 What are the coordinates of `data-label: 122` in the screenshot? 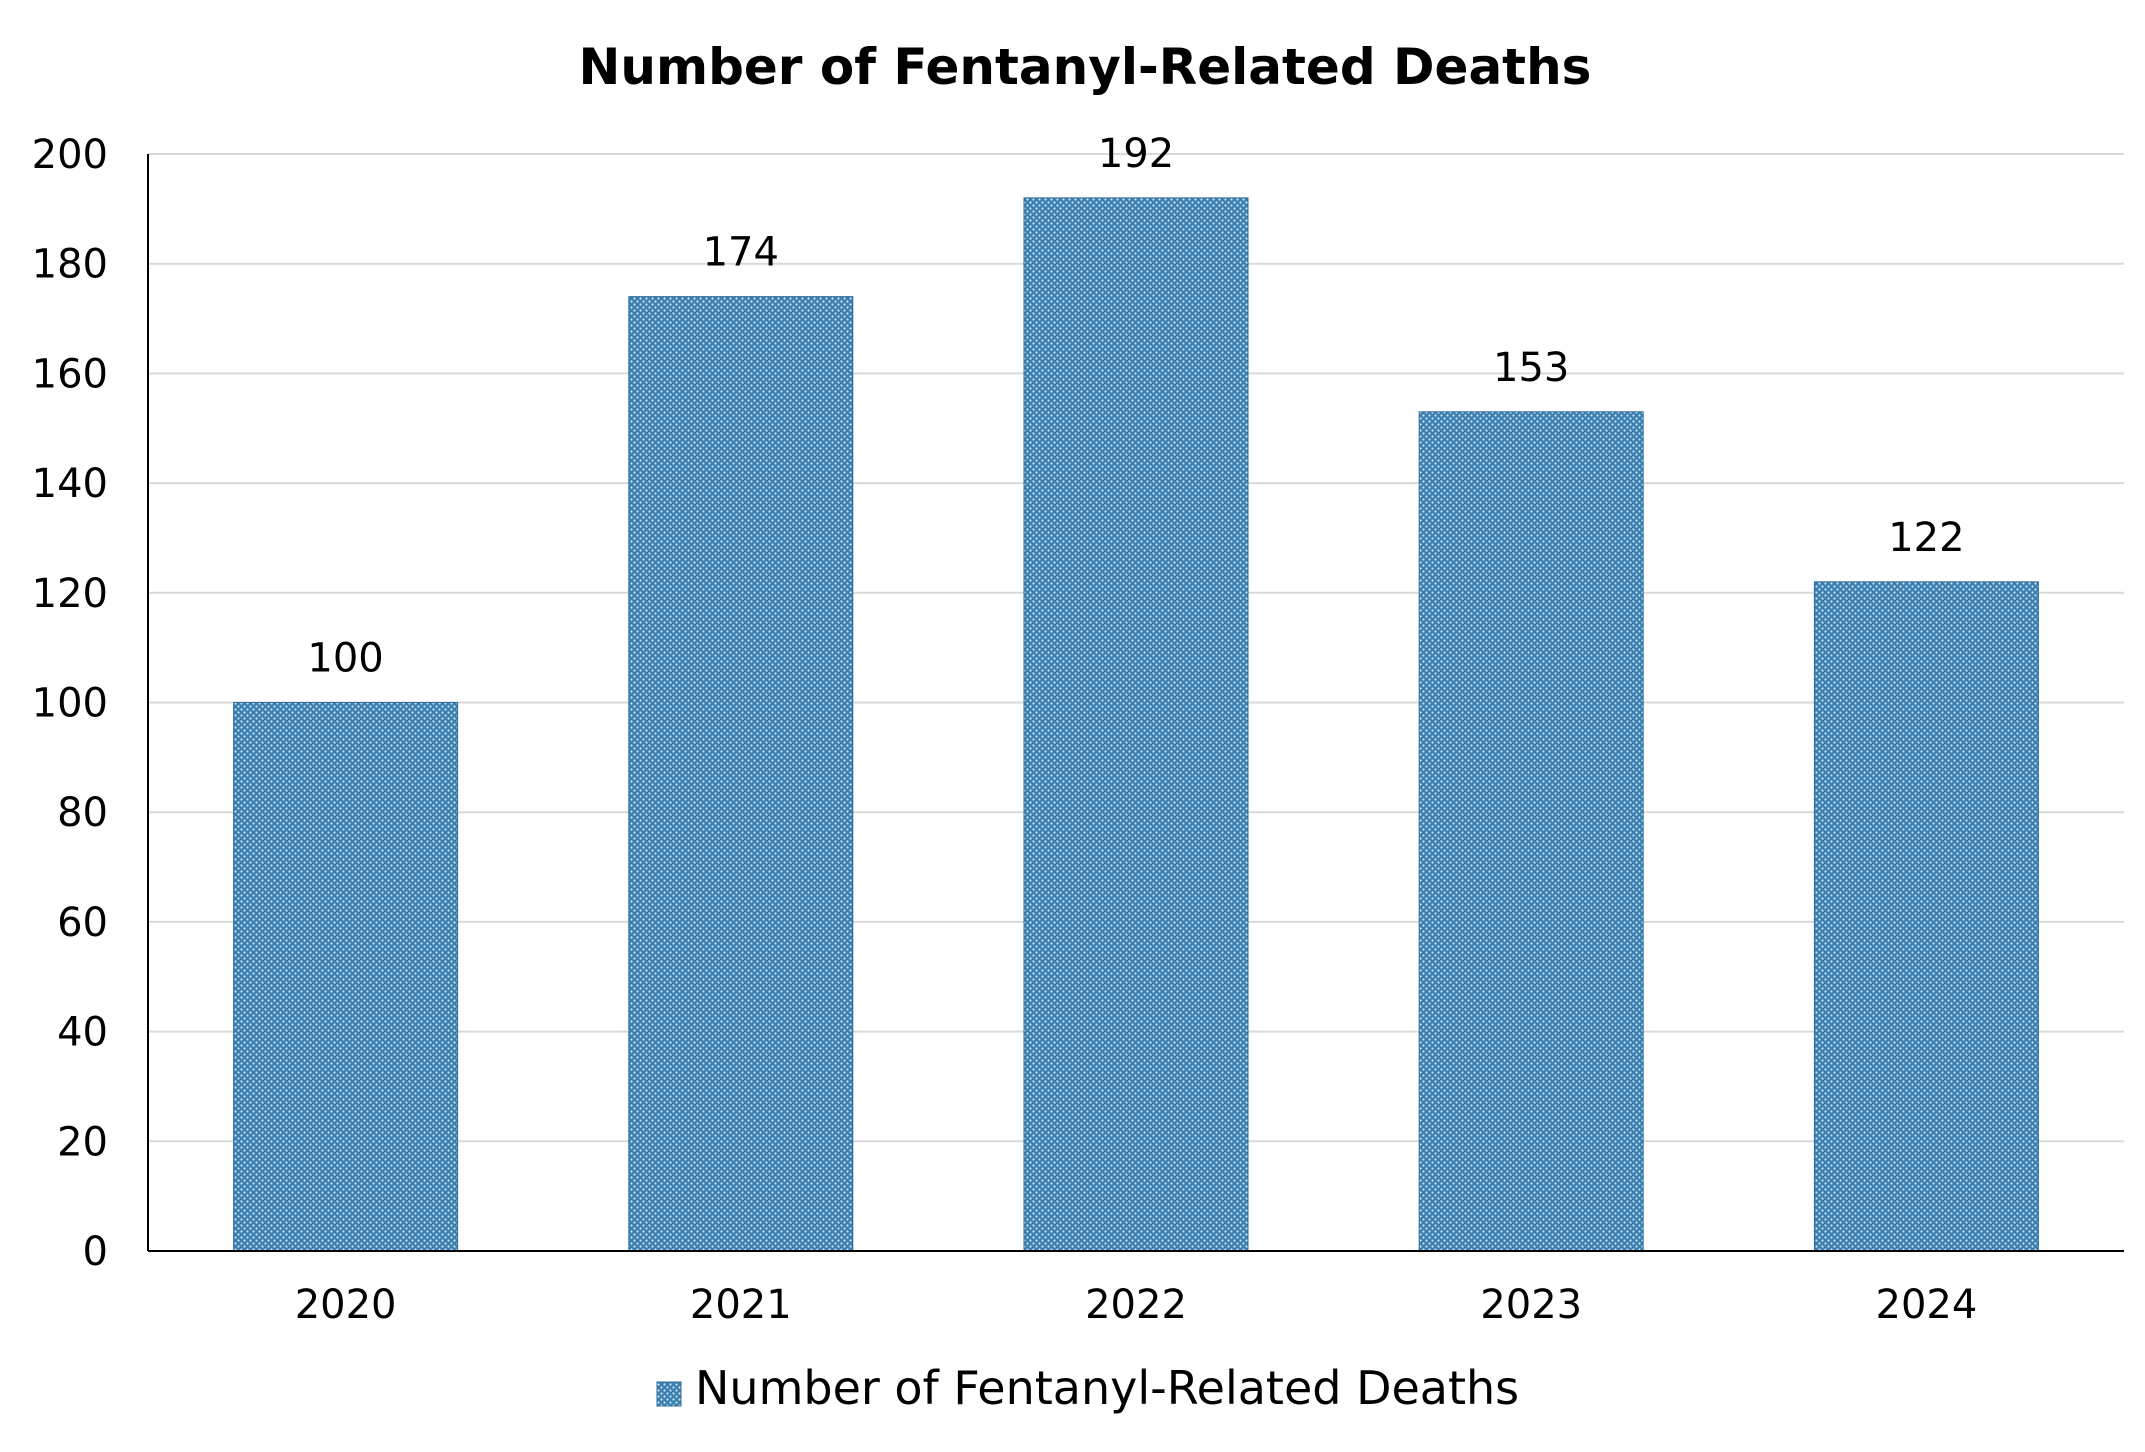 It's located at (1926, 538).